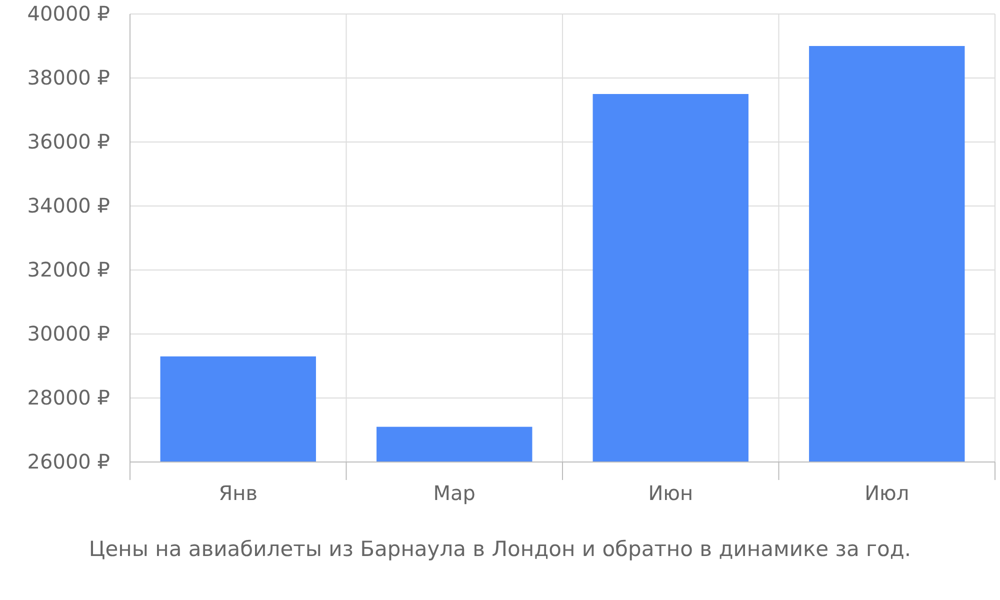 This screenshot has width=1000, height=600. I want to click on text: Цены на авиабилеты из Барнаула в Лондон и обратно в динамике за год., so click(500, 549).